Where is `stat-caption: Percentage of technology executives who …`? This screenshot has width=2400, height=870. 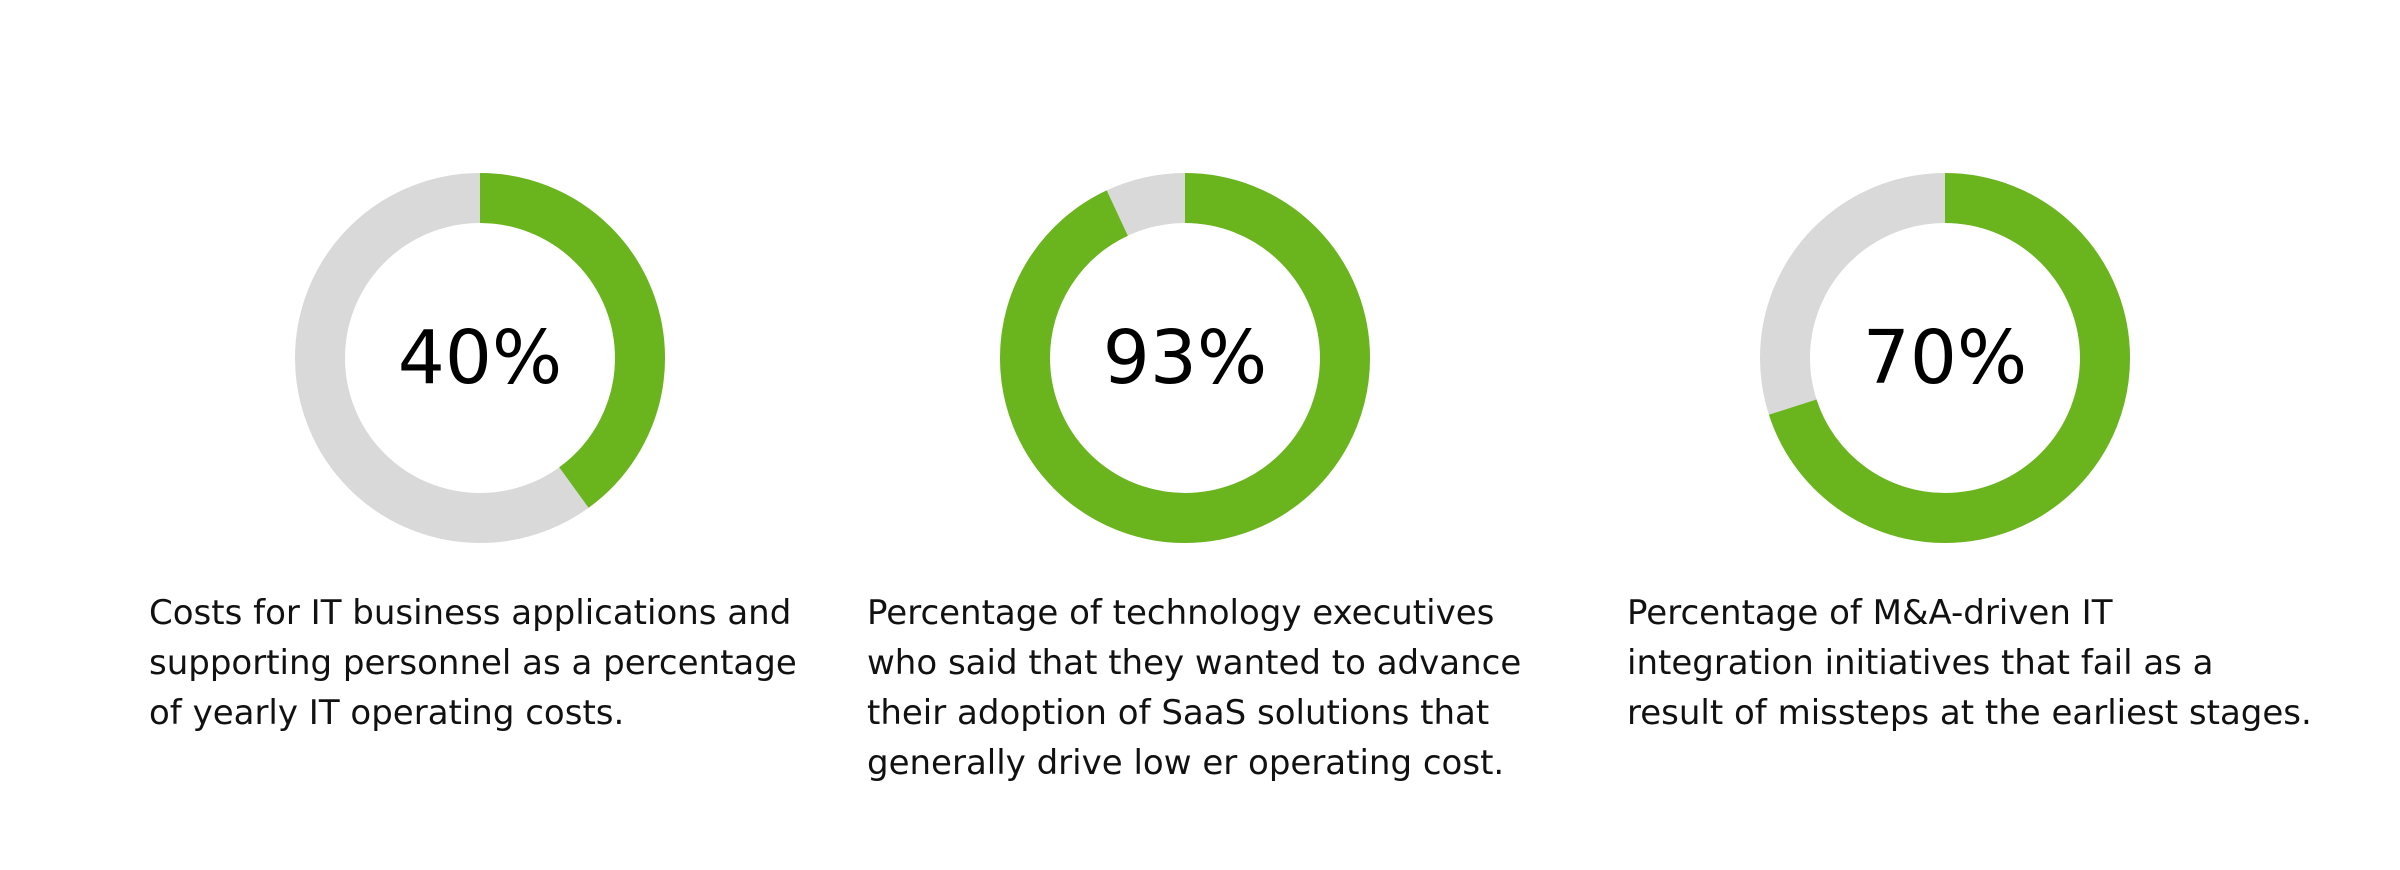 stat-caption: Percentage of technology executives who … is located at coordinates (1194, 688).